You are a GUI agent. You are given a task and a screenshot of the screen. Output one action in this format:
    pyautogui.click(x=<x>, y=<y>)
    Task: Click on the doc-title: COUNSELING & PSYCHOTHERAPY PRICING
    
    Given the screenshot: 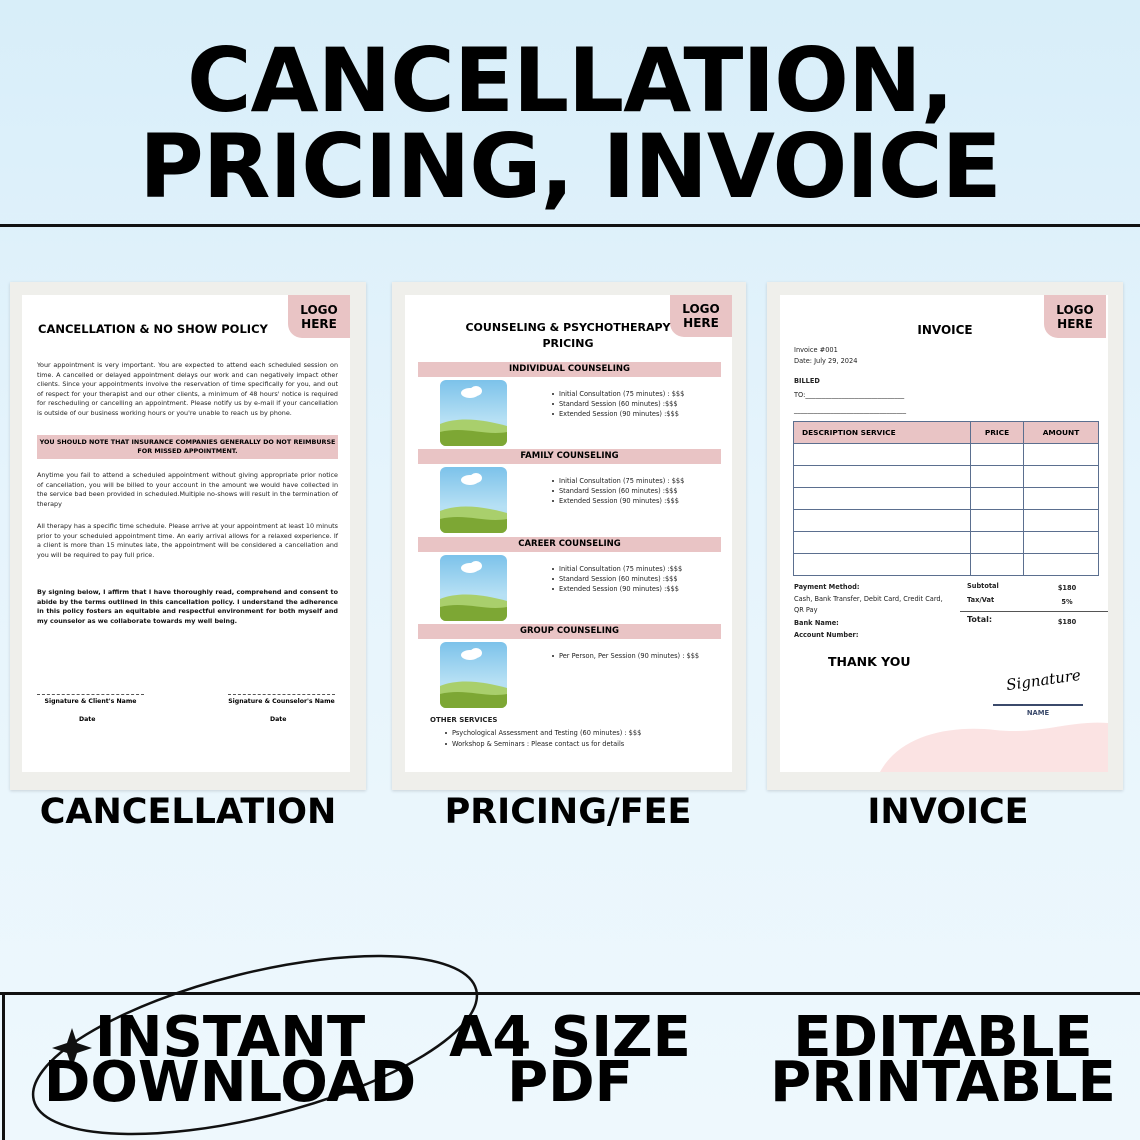 What is the action you would take?
    pyautogui.click(x=568, y=335)
    